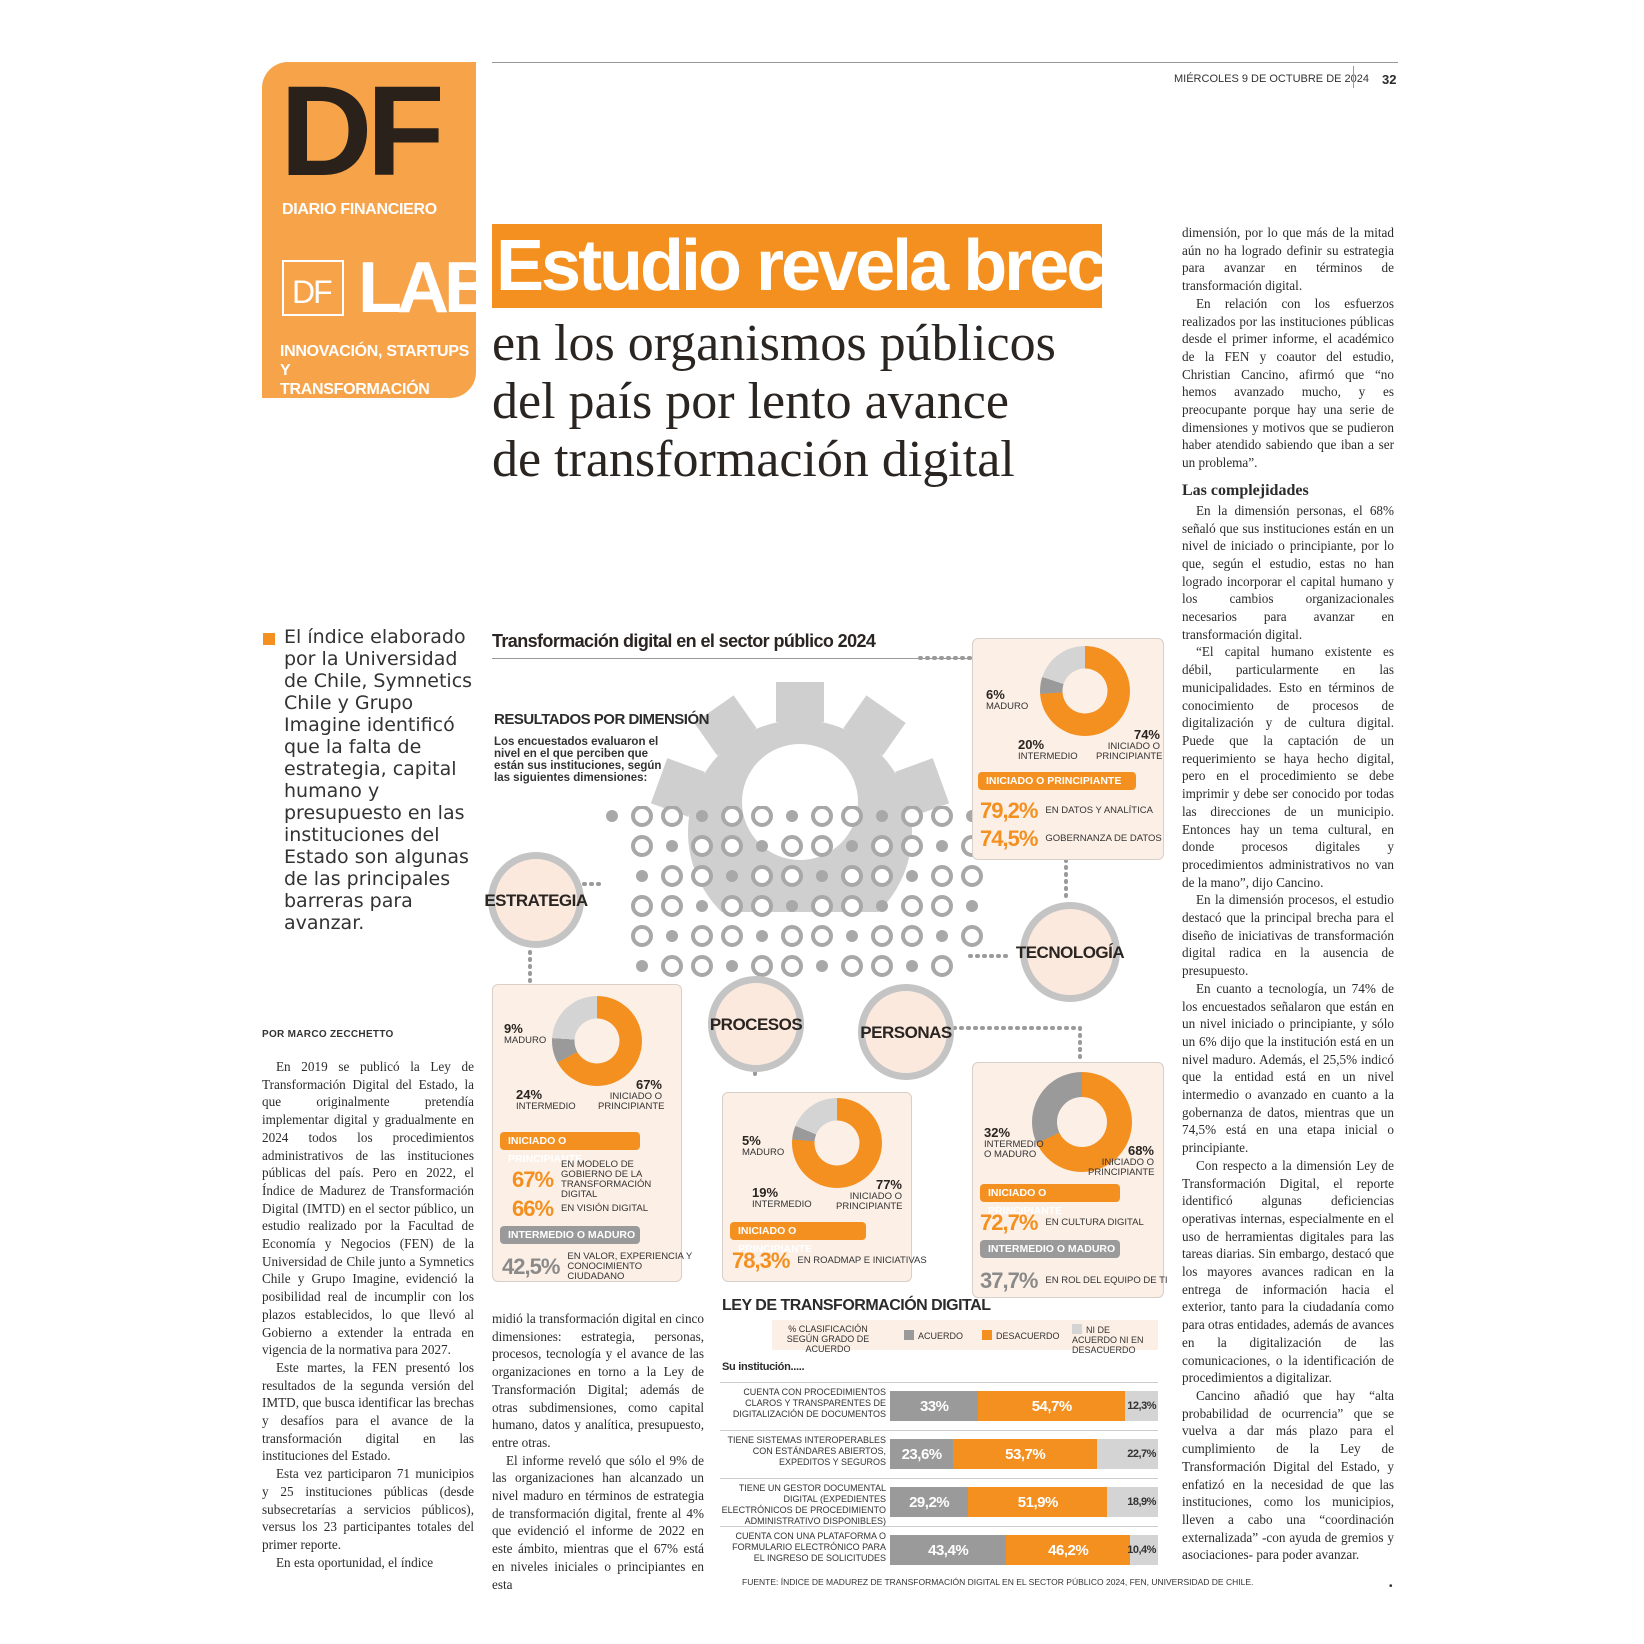 This screenshot has width=1644, height=1644. What do you see at coordinates (597, 1041) in the screenshot?
I see `donut-estrategia` at bounding box center [597, 1041].